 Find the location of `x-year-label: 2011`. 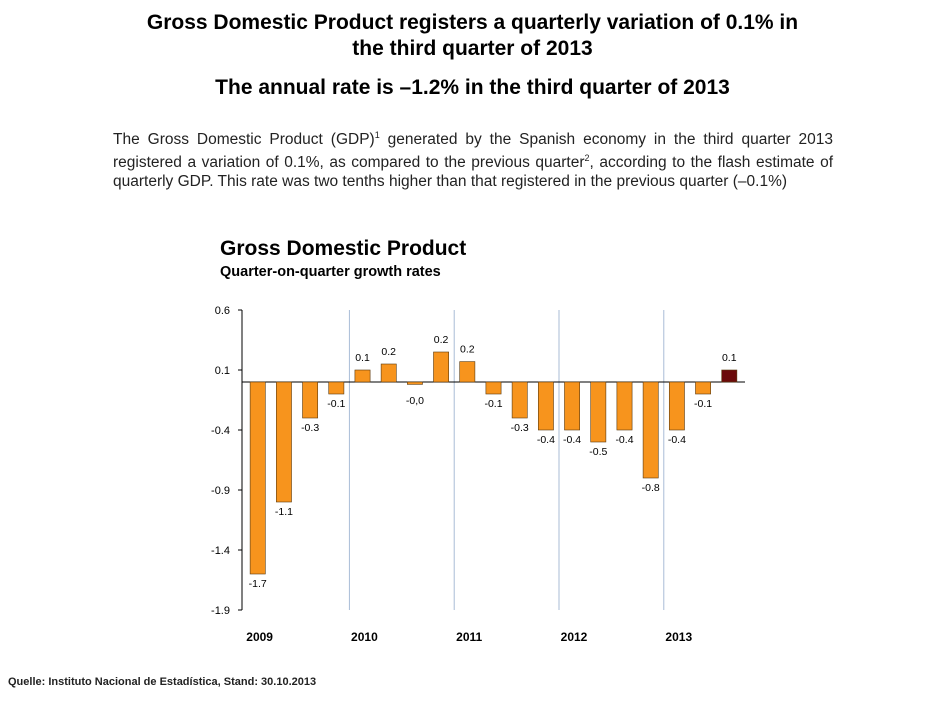

x-year-label: 2011 is located at coordinates (469, 637).